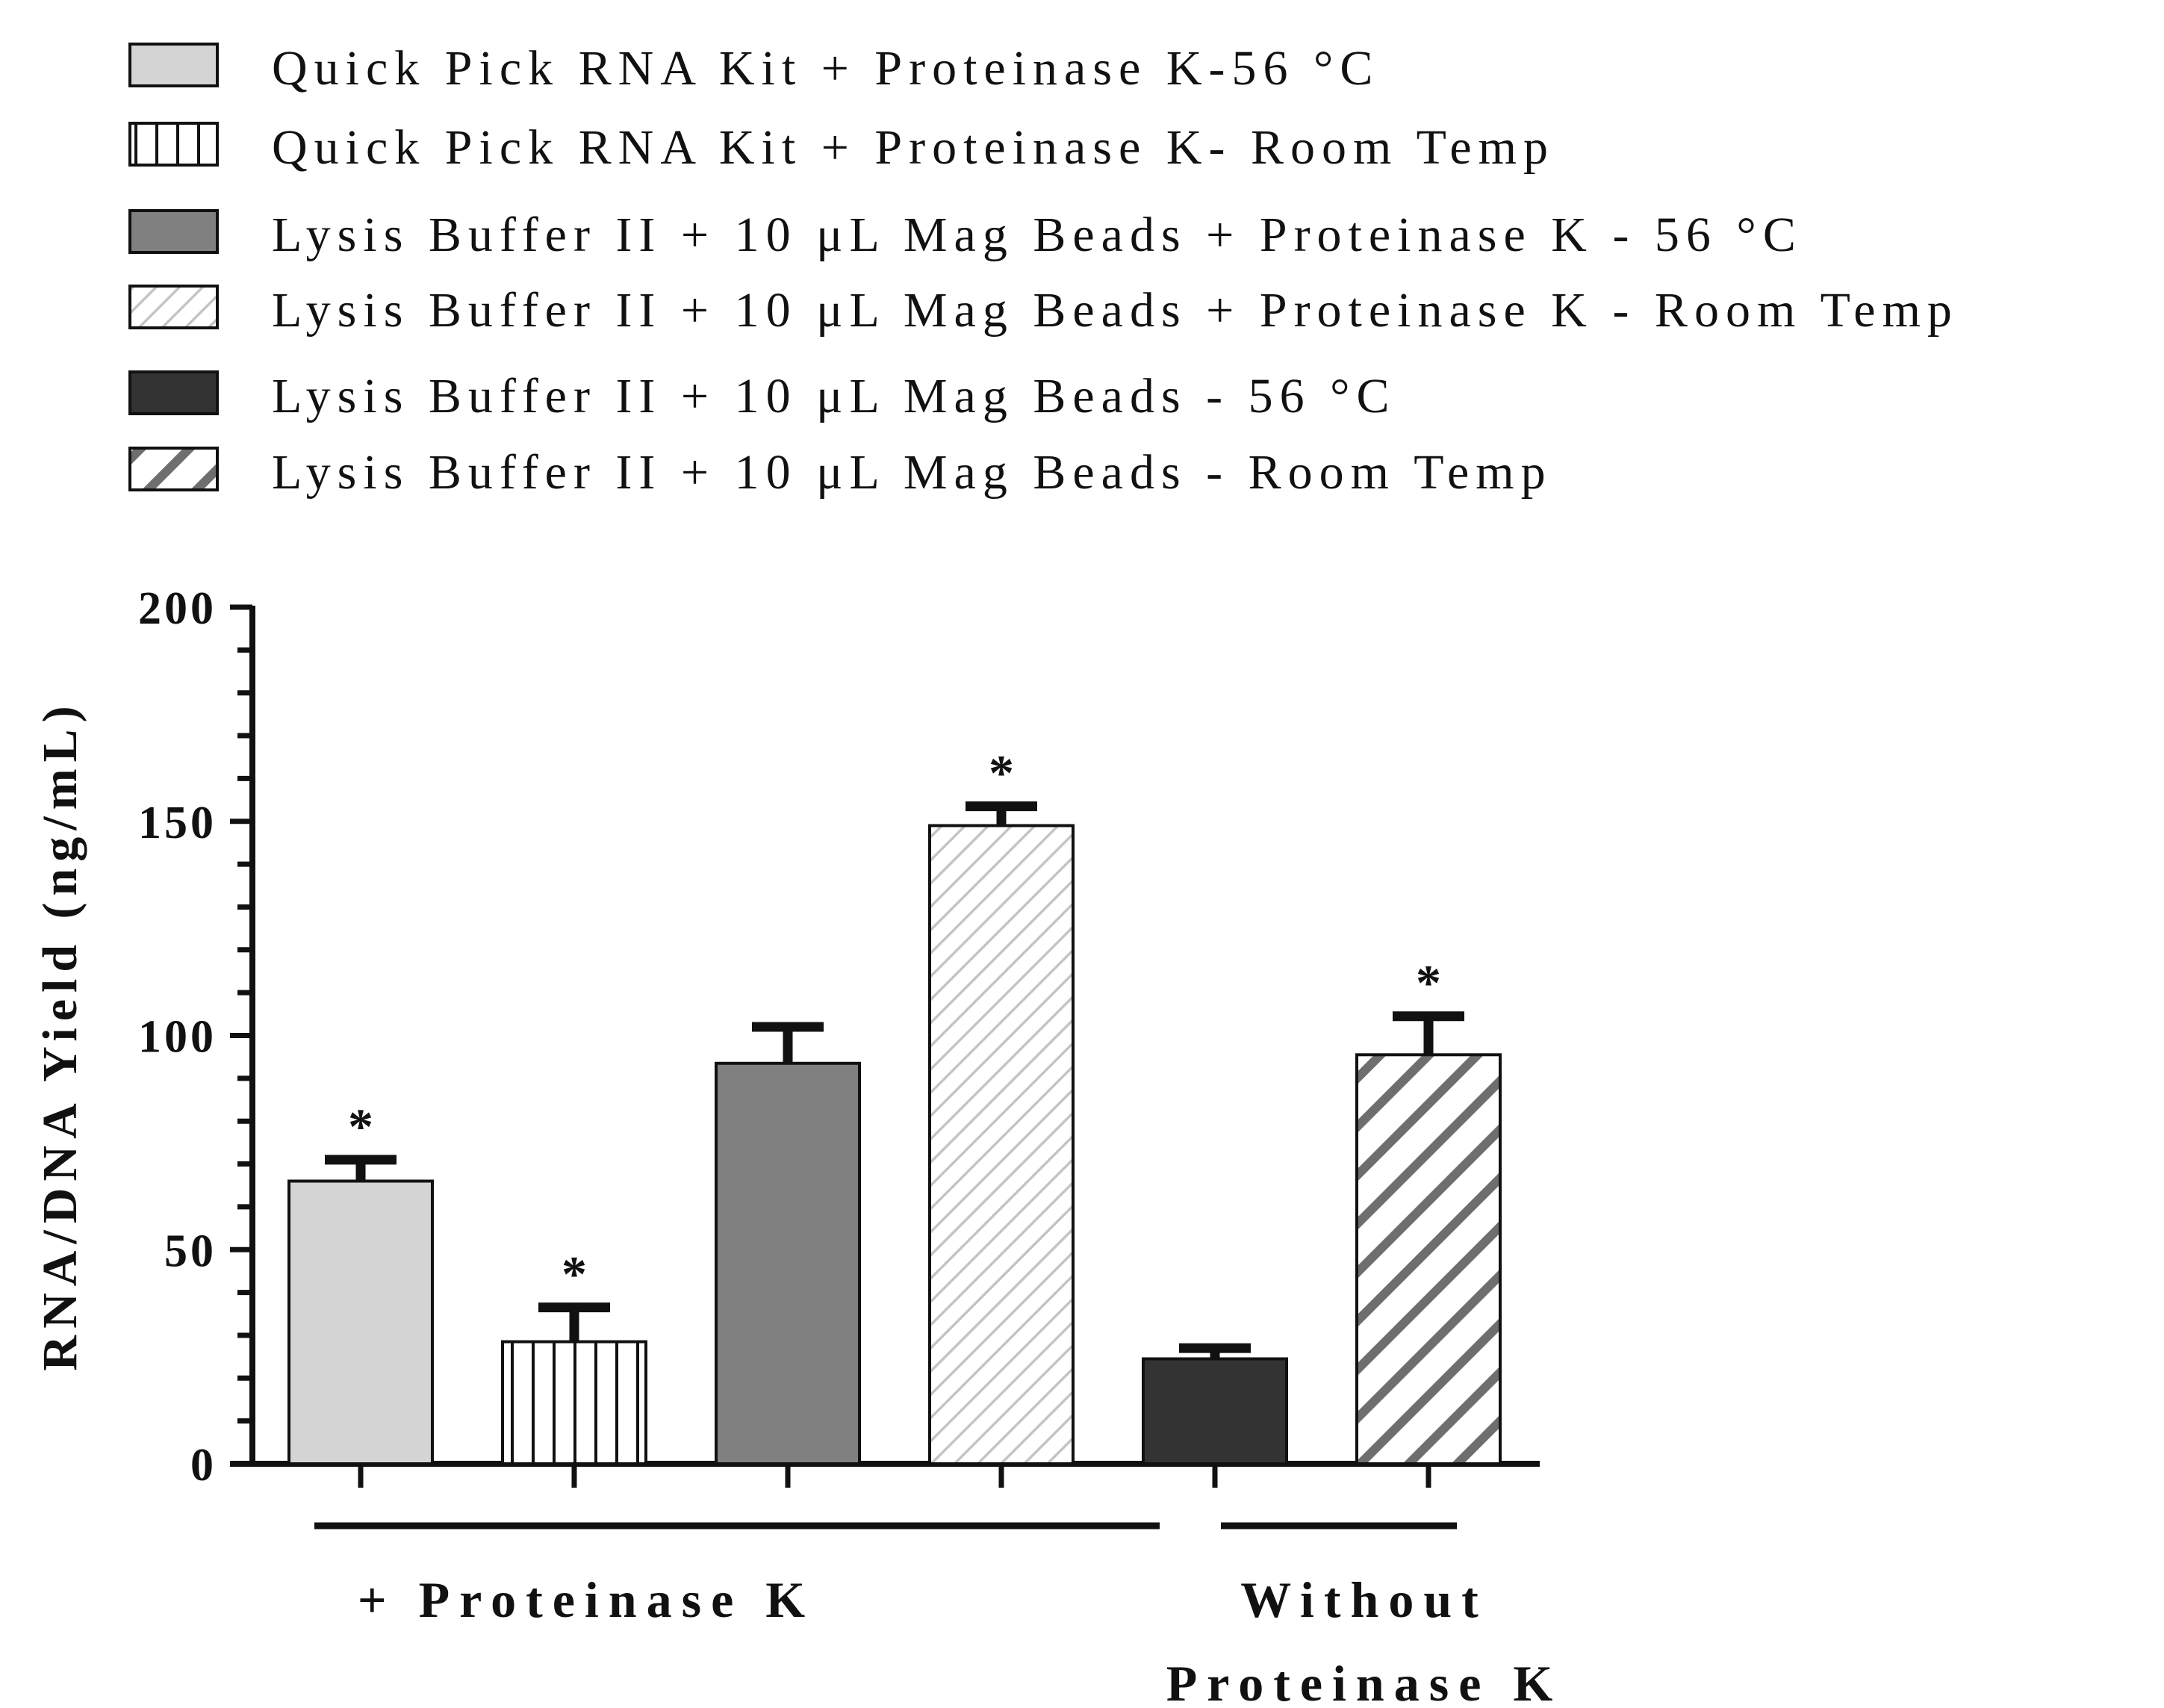  Describe the element at coordinates (177, 608) in the screenshot. I see `y-tick-label: 200` at that location.